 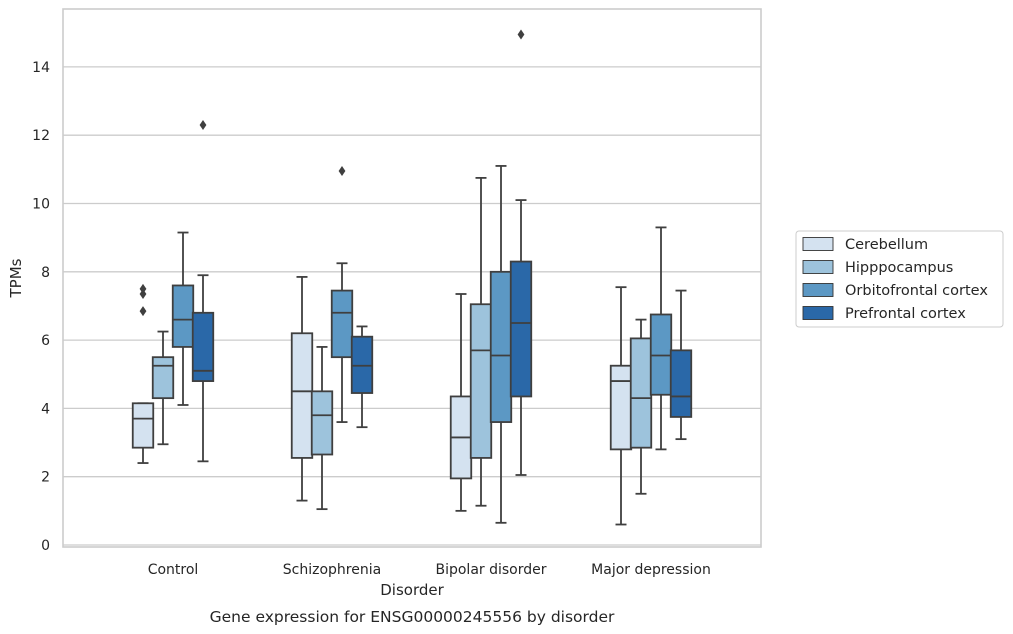 I want to click on x-tick-label: Control, so click(x=173, y=570).